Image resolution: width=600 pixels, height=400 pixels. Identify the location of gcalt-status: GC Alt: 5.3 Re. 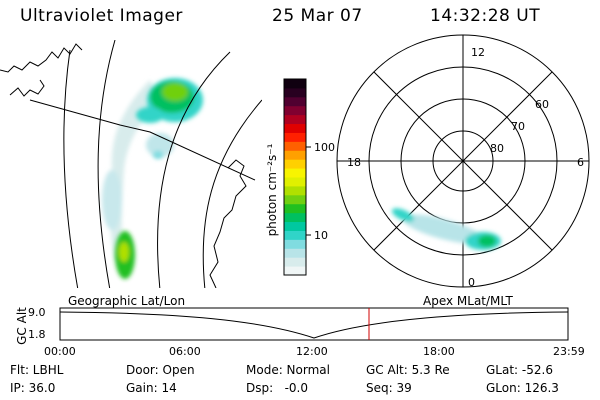
(408, 370).